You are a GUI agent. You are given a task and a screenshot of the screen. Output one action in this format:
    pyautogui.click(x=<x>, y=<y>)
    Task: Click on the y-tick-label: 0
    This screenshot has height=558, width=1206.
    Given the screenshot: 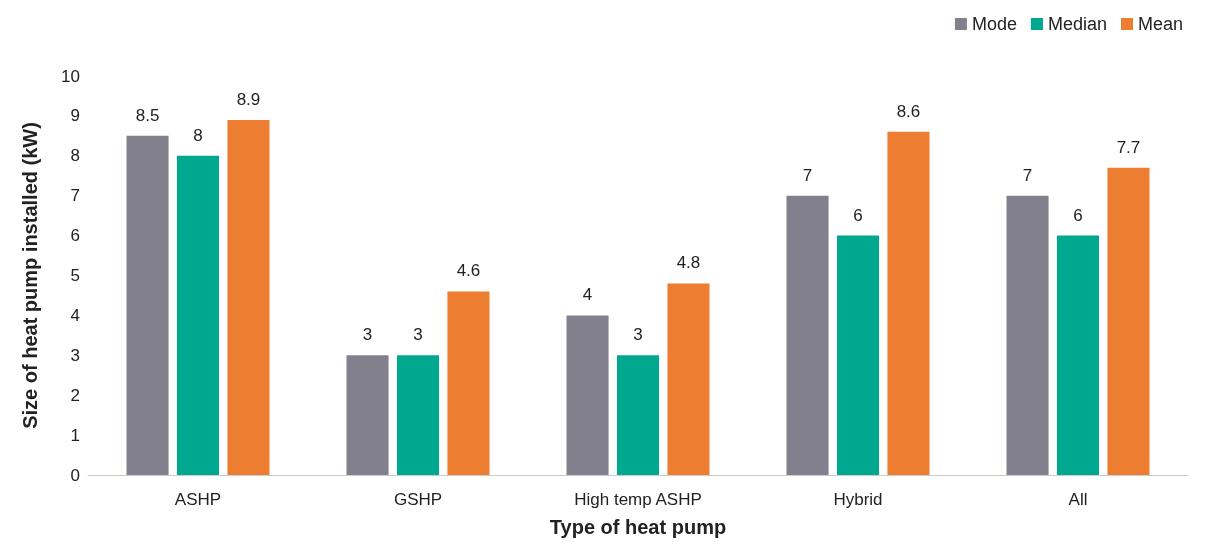 What is the action you would take?
    pyautogui.click(x=75, y=475)
    